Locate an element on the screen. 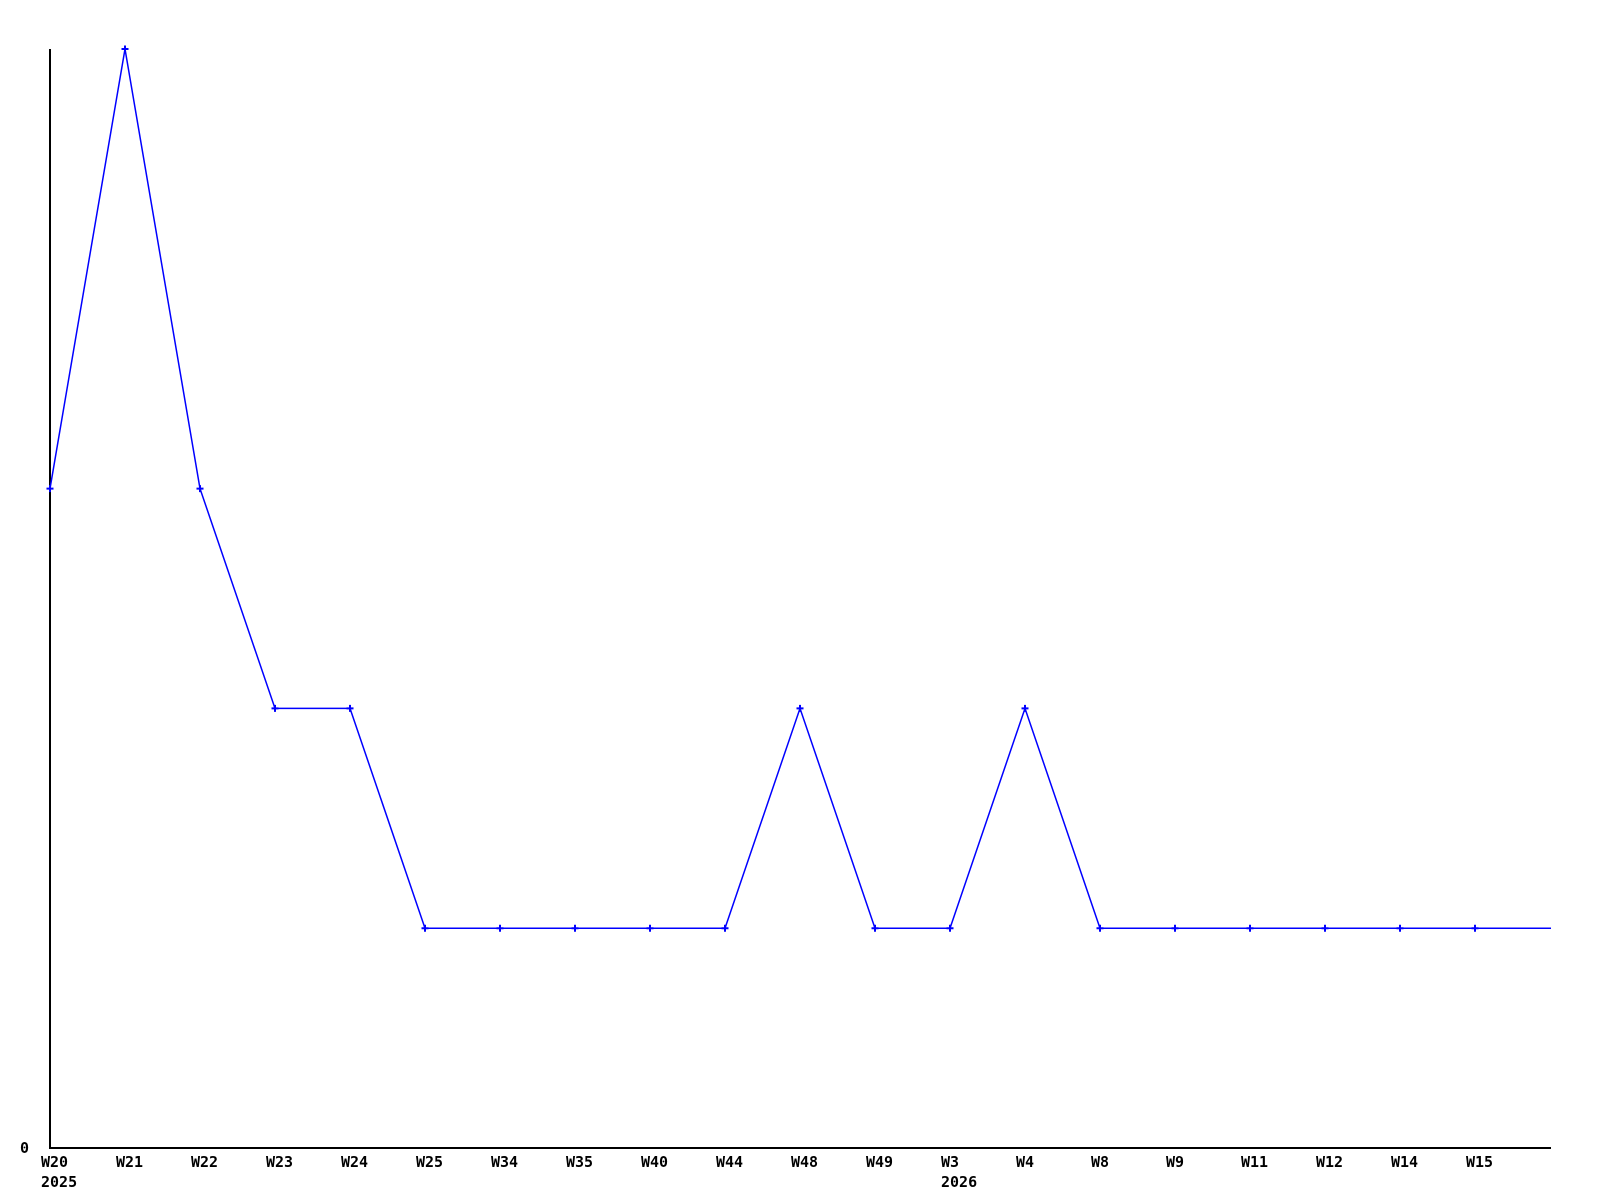  x-tick-label: W40 is located at coordinates (654, 1162).